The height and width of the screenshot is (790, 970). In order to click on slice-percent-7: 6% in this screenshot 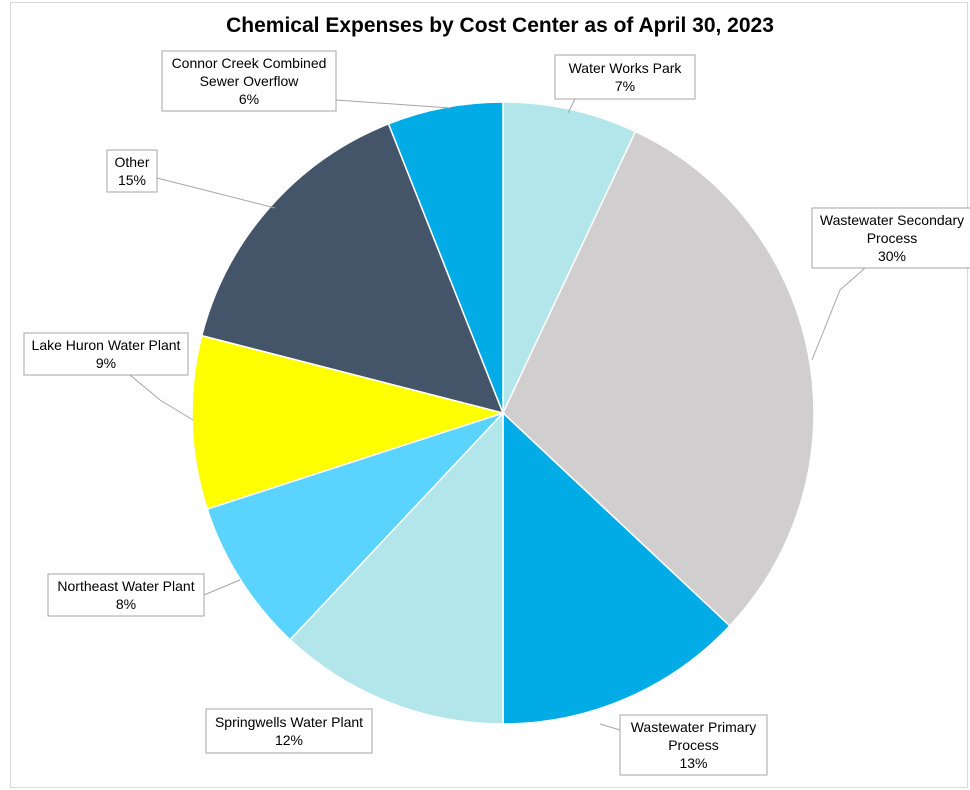, I will do `click(249, 99)`.